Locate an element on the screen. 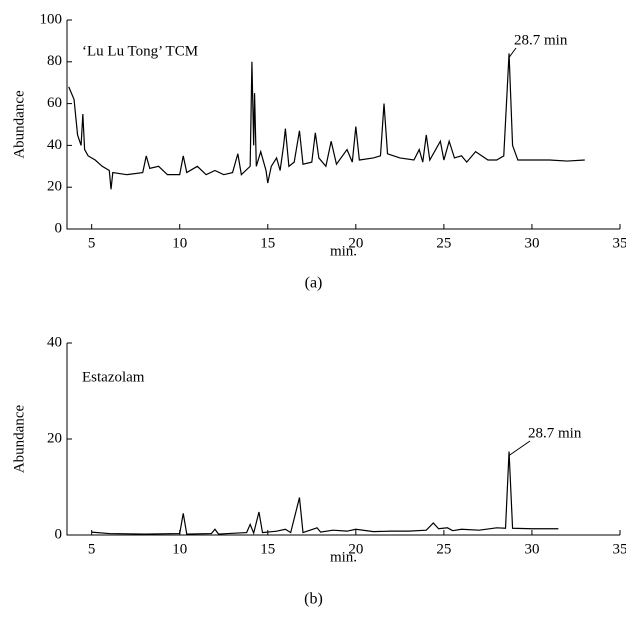 The image size is (626, 622). chart-title: Estazolam is located at coordinates (113, 377).